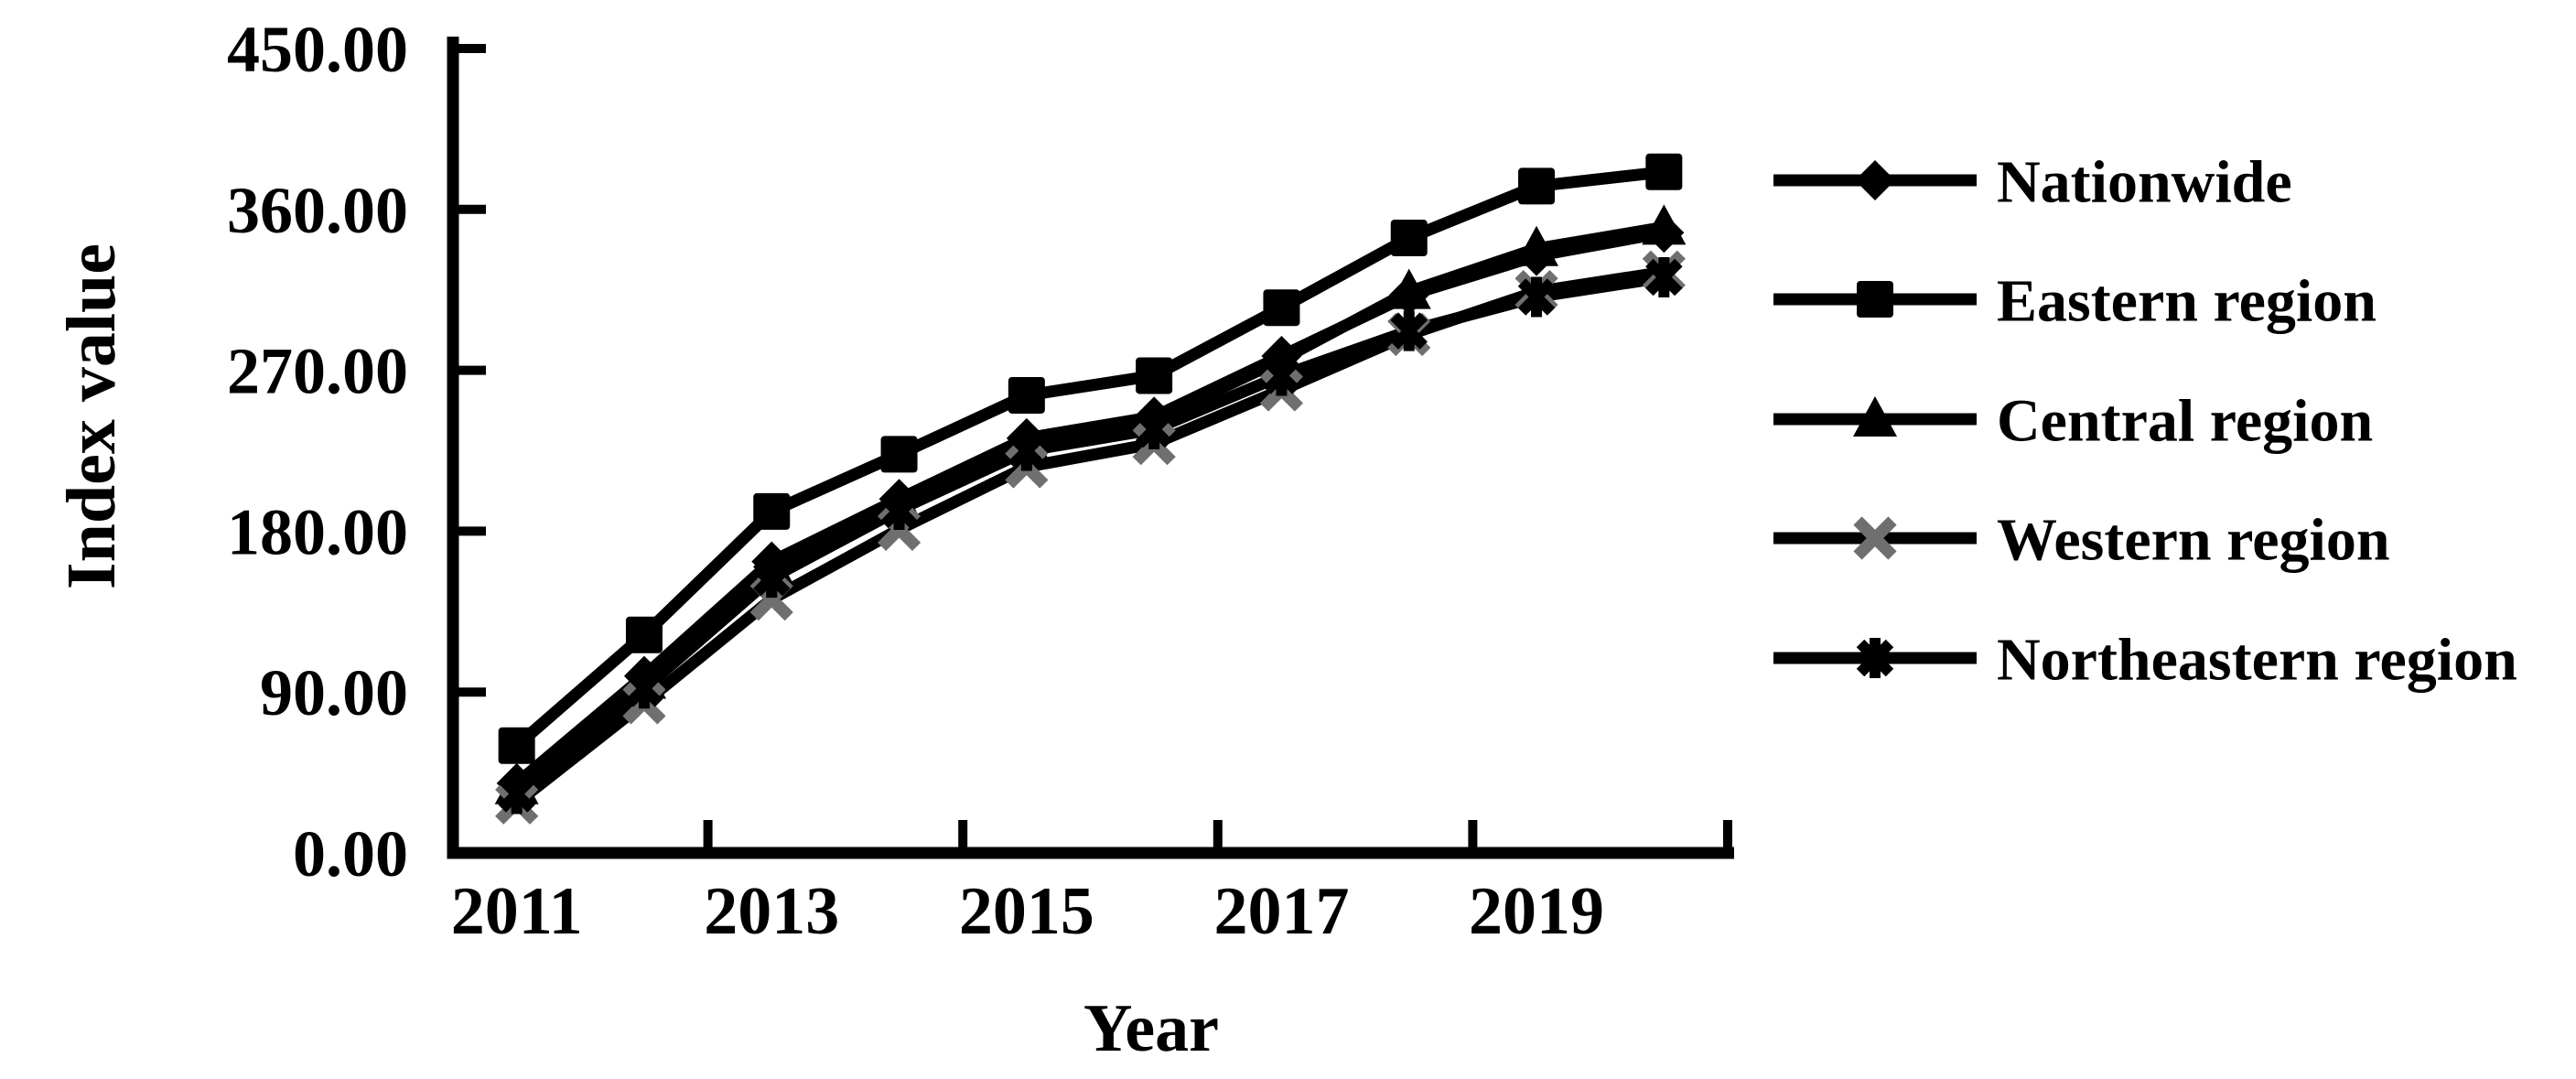 The image size is (2576, 1079). Describe the element at coordinates (350, 853) in the screenshot. I see `y-tick-label: 0.00` at that location.